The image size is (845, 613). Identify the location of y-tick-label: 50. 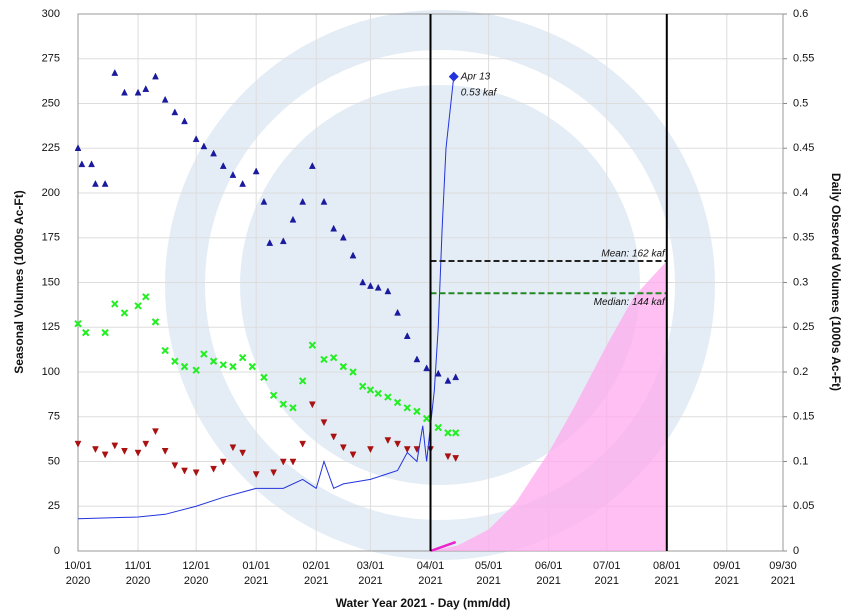
(54, 461).